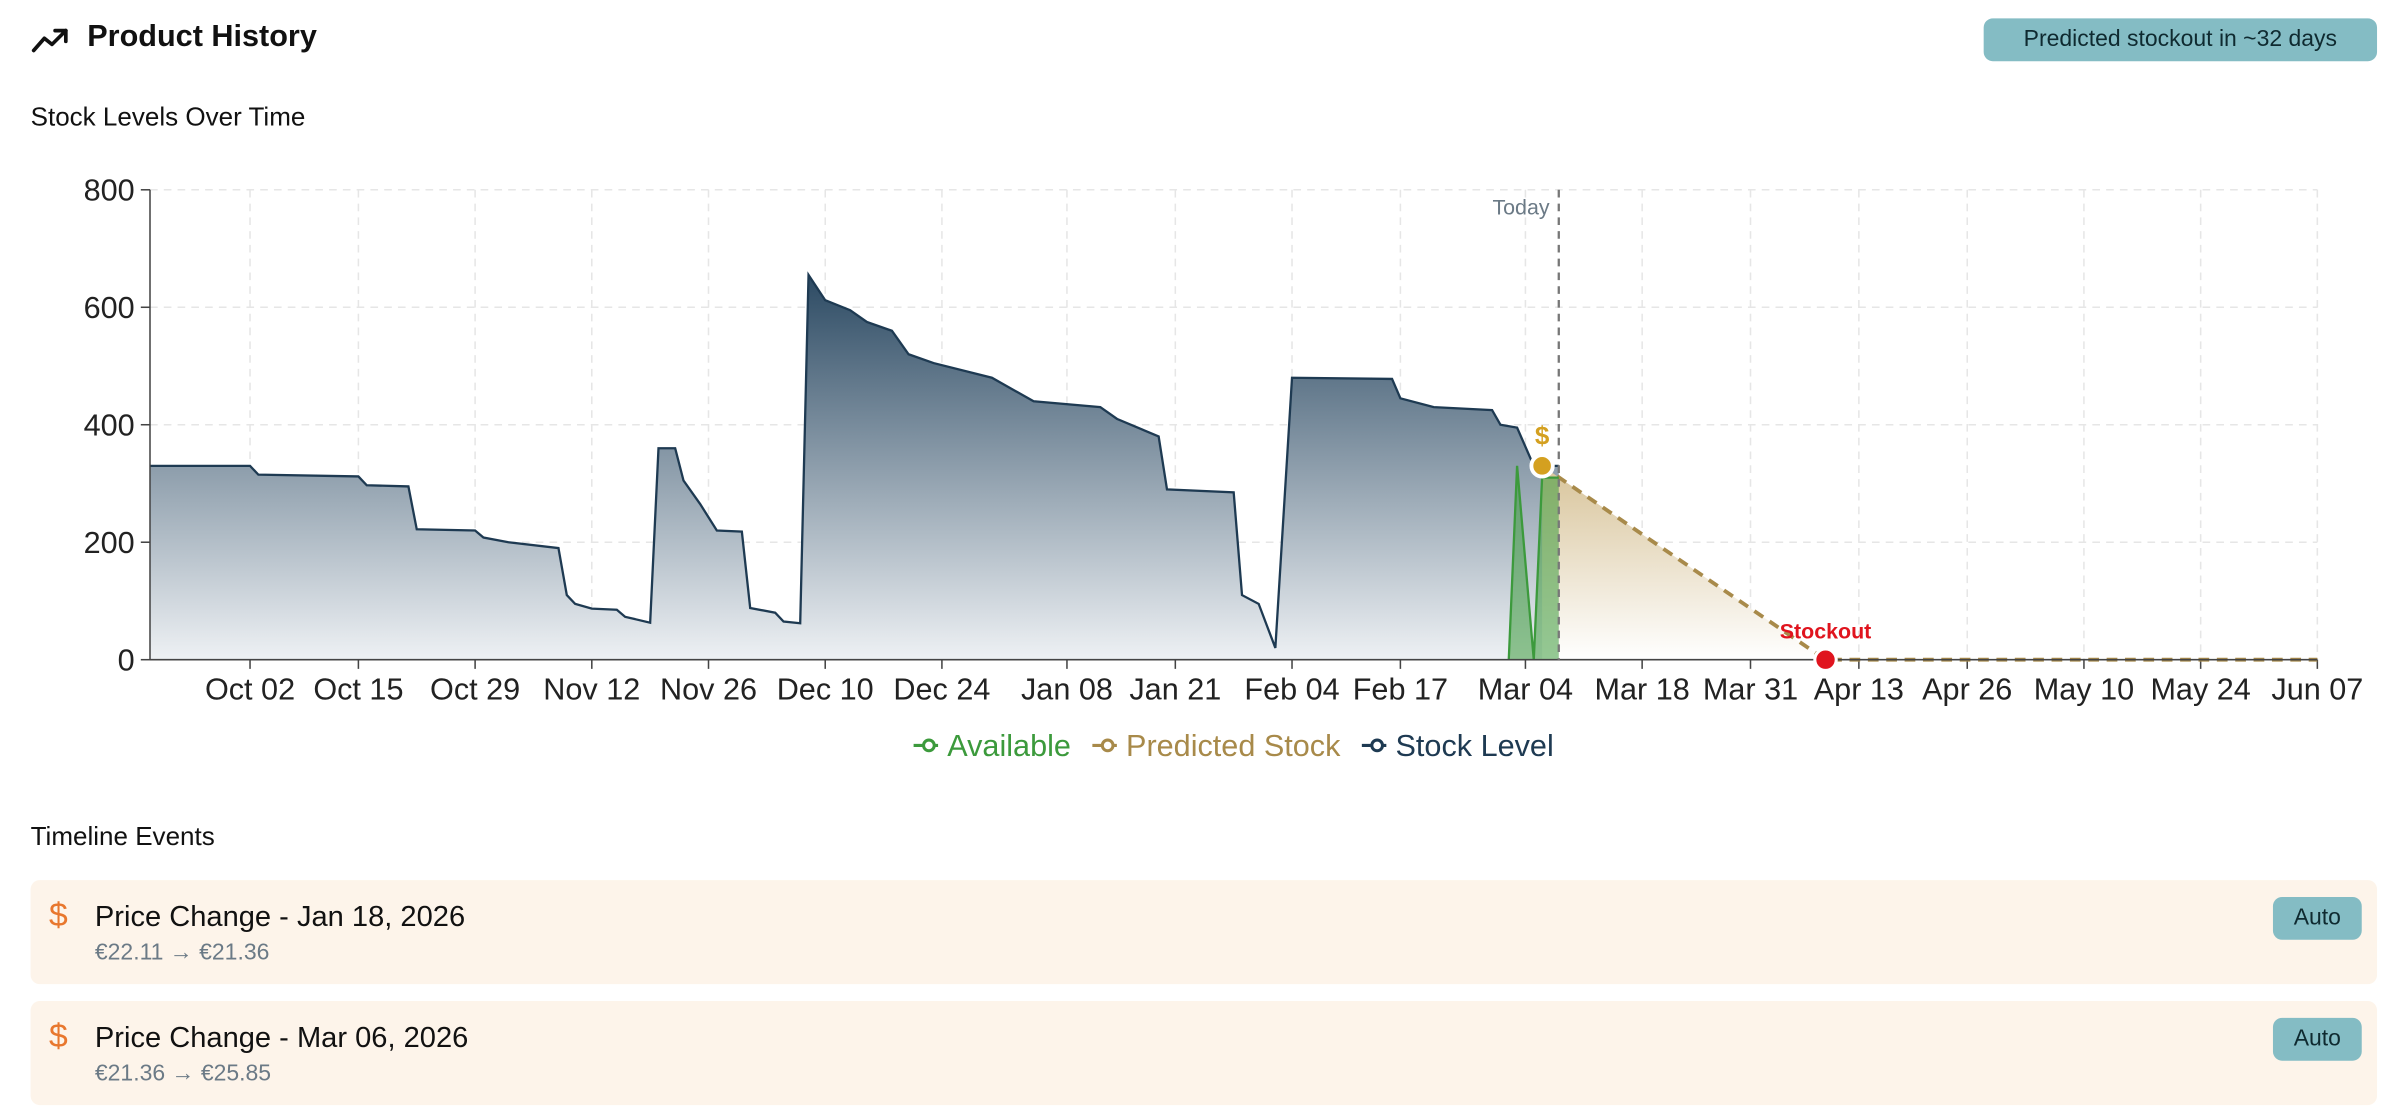 The height and width of the screenshot is (1118, 2400). What do you see at coordinates (1542, 435) in the screenshot?
I see `price-marker-label: $` at bounding box center [1542, 435].